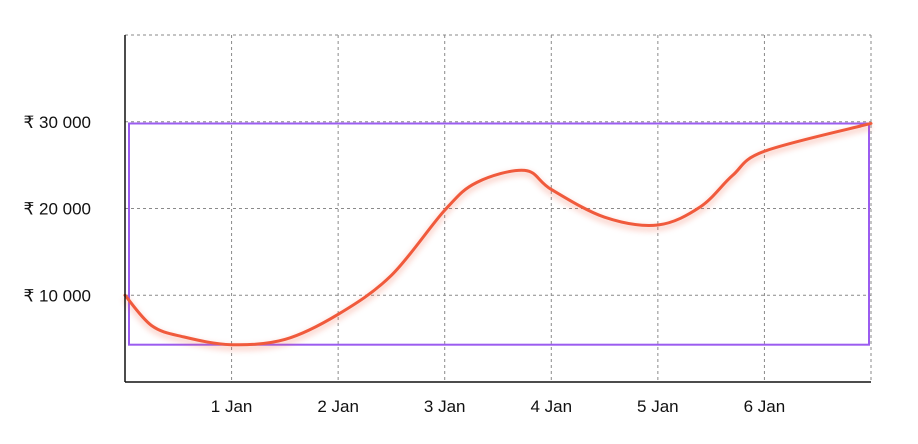 This screenshot has height=444, width=918. What do you see at coordinates (338, 406) in the screenshot?
I see `x-tick-label: 2 Jan` at bounding box center [338, 406].